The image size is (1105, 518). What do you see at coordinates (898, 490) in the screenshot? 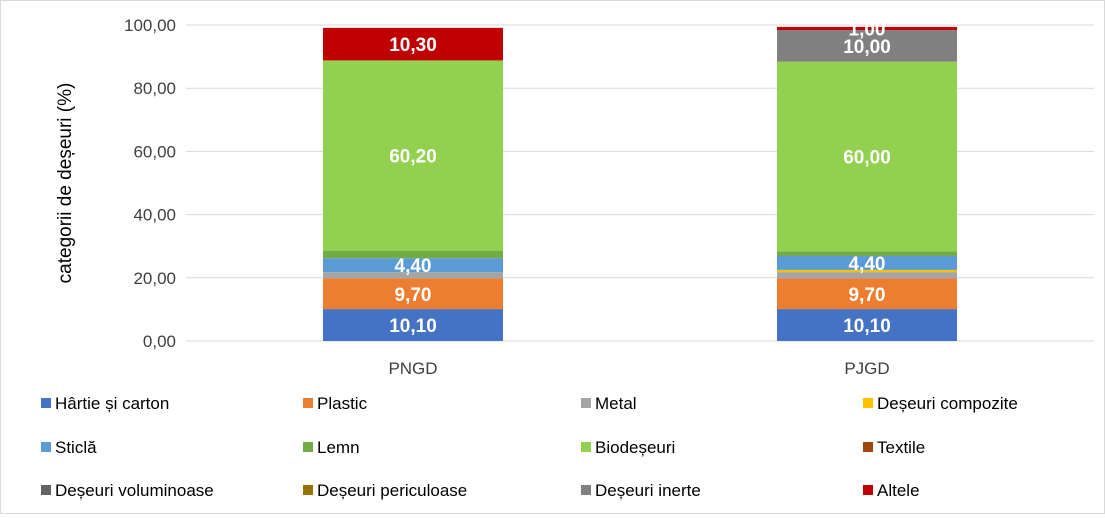
I see `legend-label: Altele` at bounding box center [898, 490].